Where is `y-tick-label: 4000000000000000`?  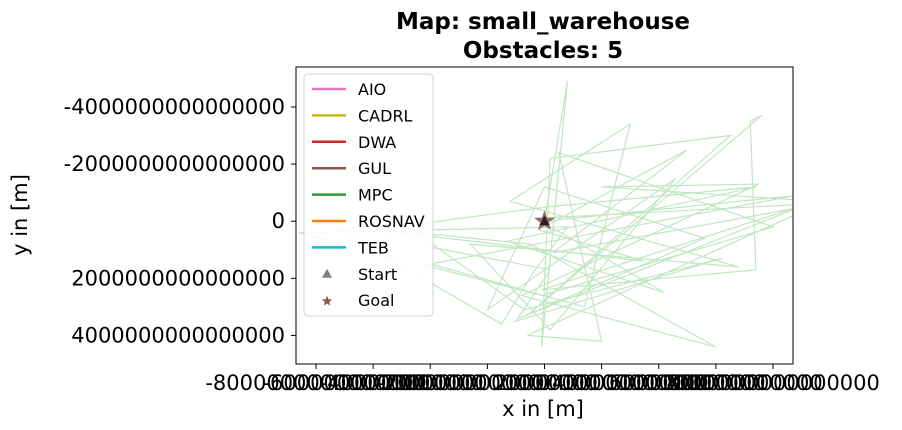 y-tick-label: 4000000000000000 is located at coordinates (178, 335).